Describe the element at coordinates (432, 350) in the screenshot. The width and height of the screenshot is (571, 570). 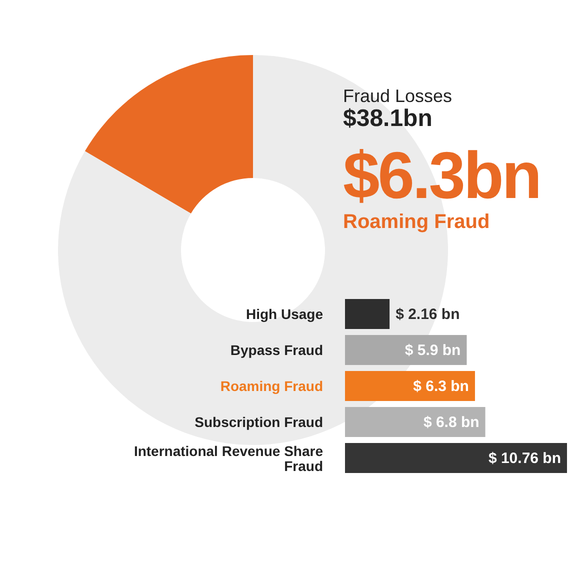
I see `data-label: $ 5.9 bn` at that location.